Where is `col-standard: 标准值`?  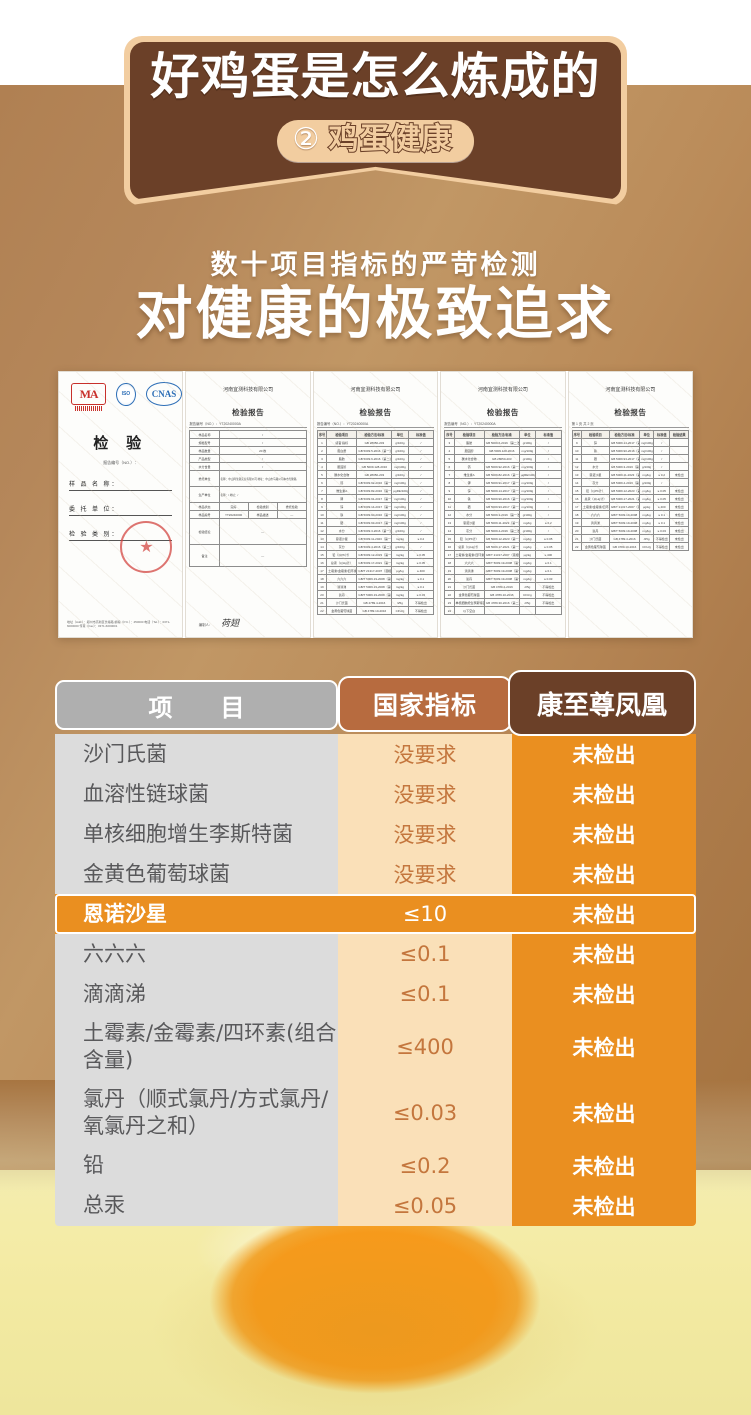 col-standard: 标准值 is located at coordinates (662, 434).